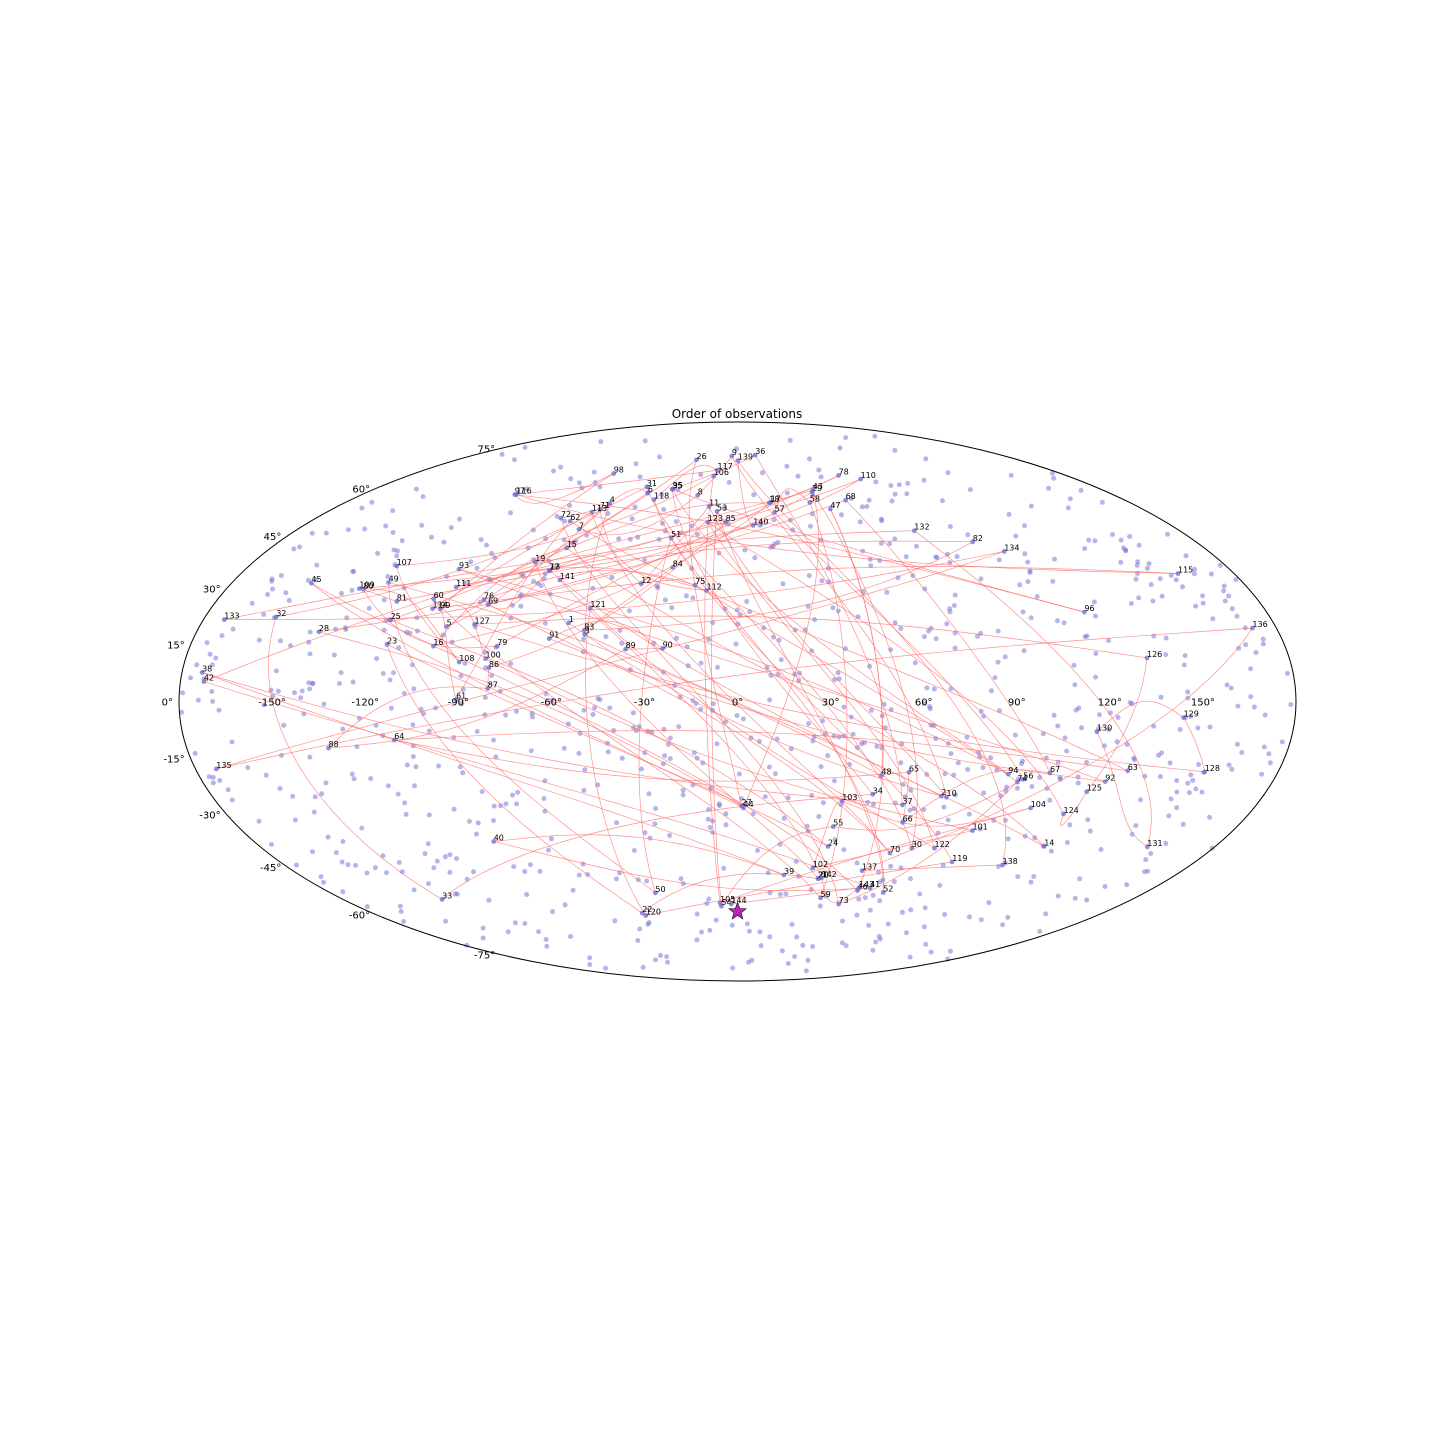 The image size is (1440, 1440). I want to click on observation-label: 16, so click(438, 642).